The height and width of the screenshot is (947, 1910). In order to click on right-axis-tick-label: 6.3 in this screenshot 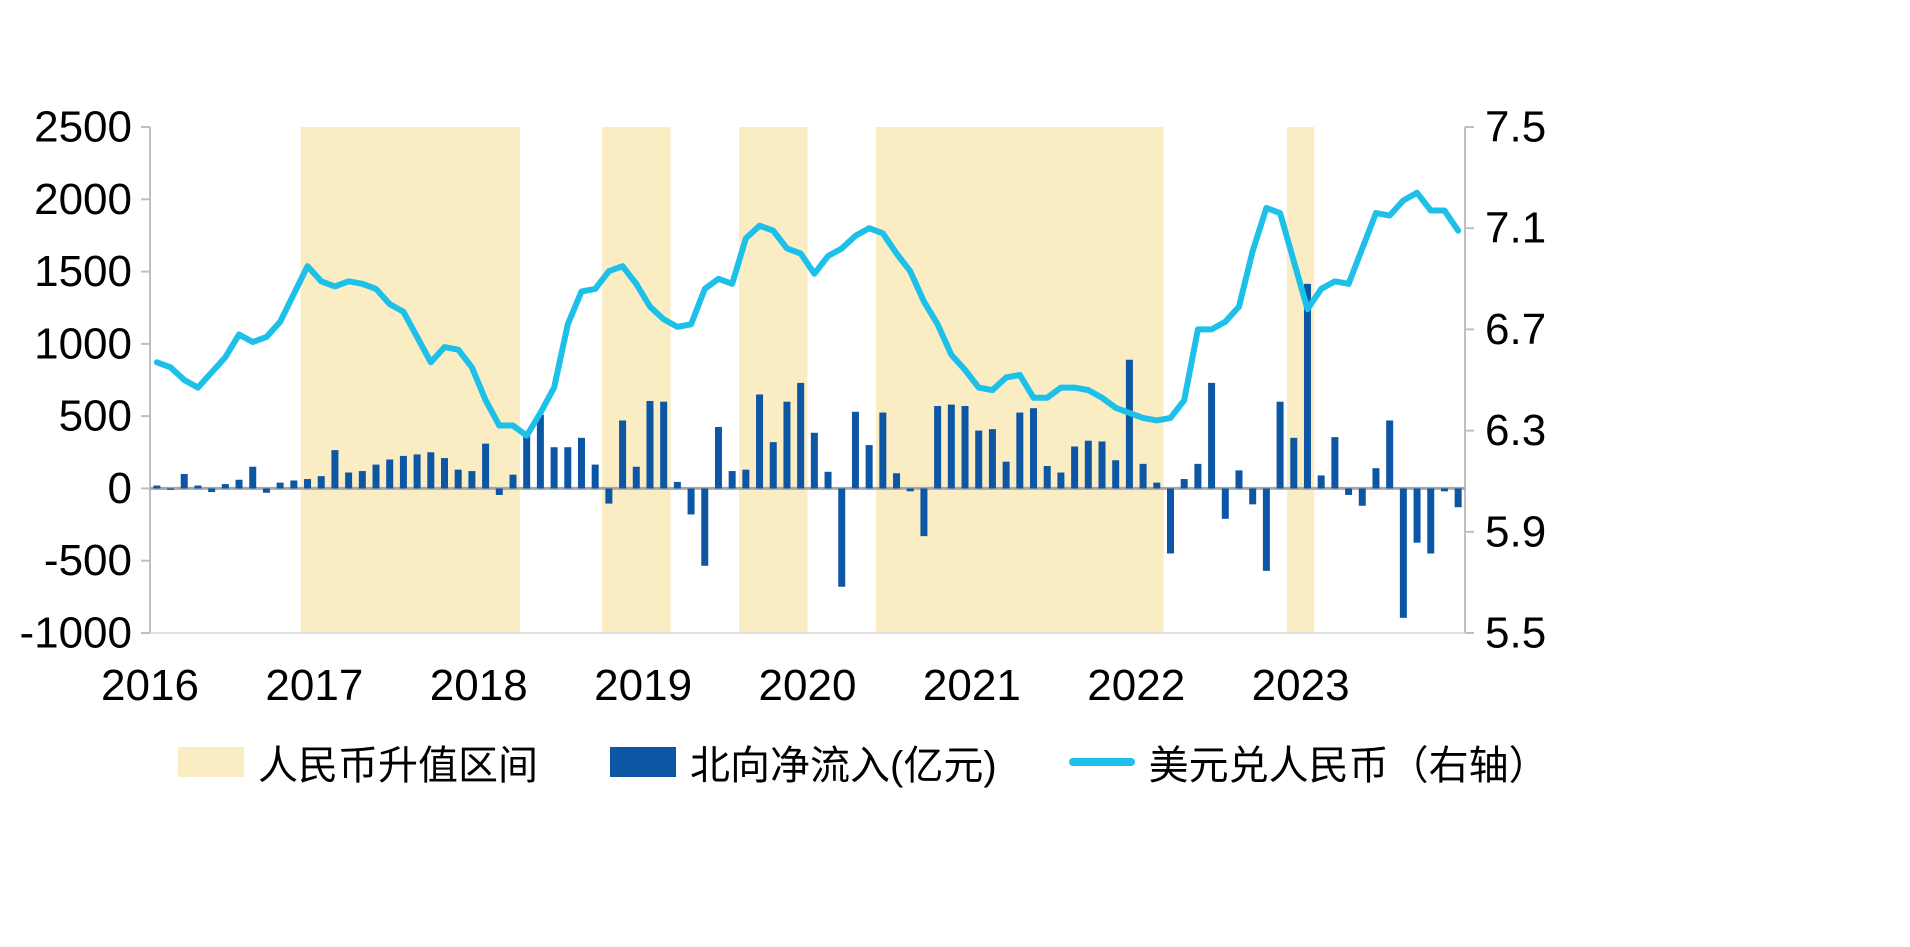, I will do `click(1515, 430)`.